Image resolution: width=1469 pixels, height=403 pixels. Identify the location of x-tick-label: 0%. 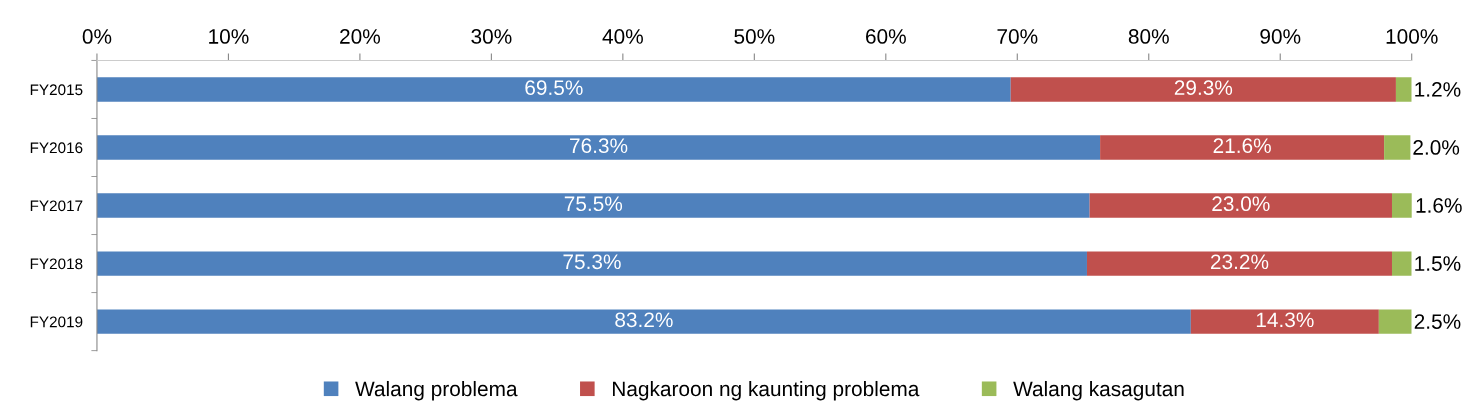
(97, 36).